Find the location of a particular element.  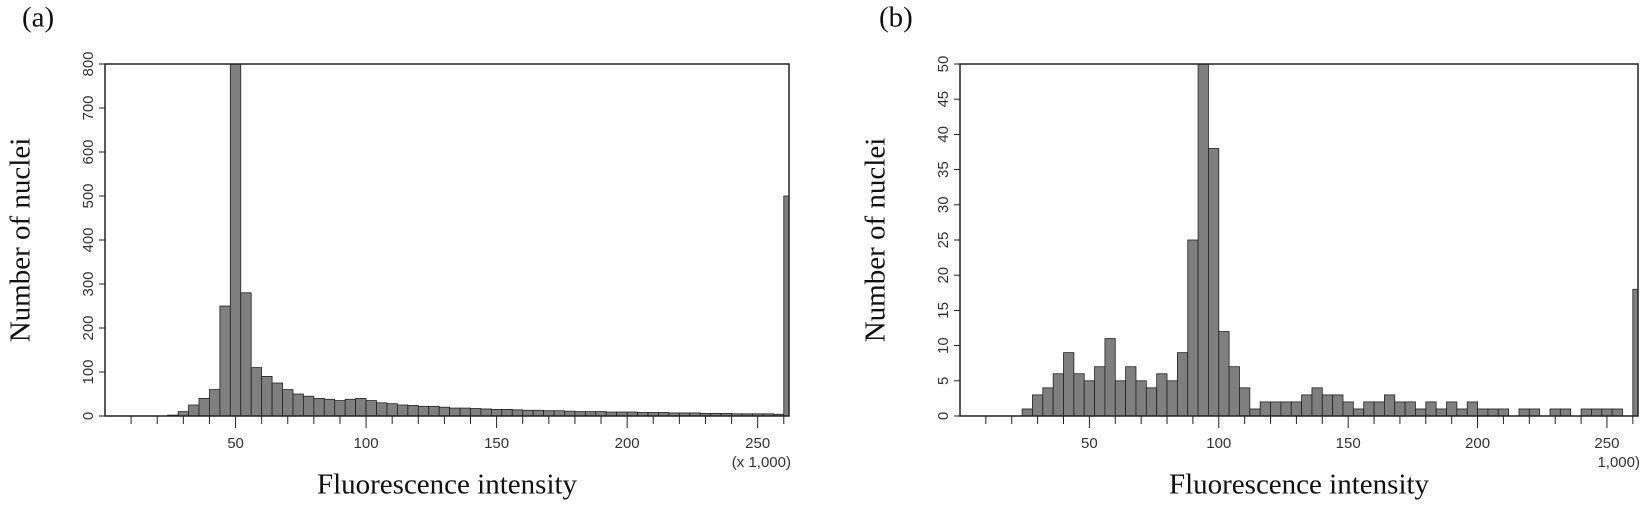

y-tick-label: 5 is located at coordinates (943, 381).